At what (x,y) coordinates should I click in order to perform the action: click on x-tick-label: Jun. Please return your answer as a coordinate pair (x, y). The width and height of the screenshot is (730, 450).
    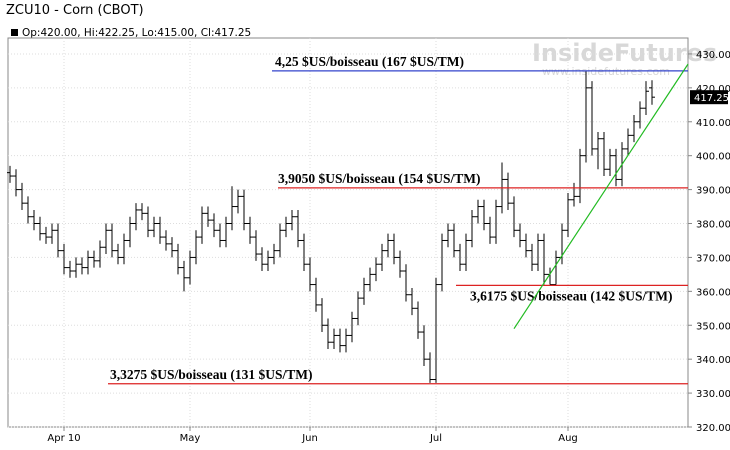
    Looking at the image, I should click on (309, 438).